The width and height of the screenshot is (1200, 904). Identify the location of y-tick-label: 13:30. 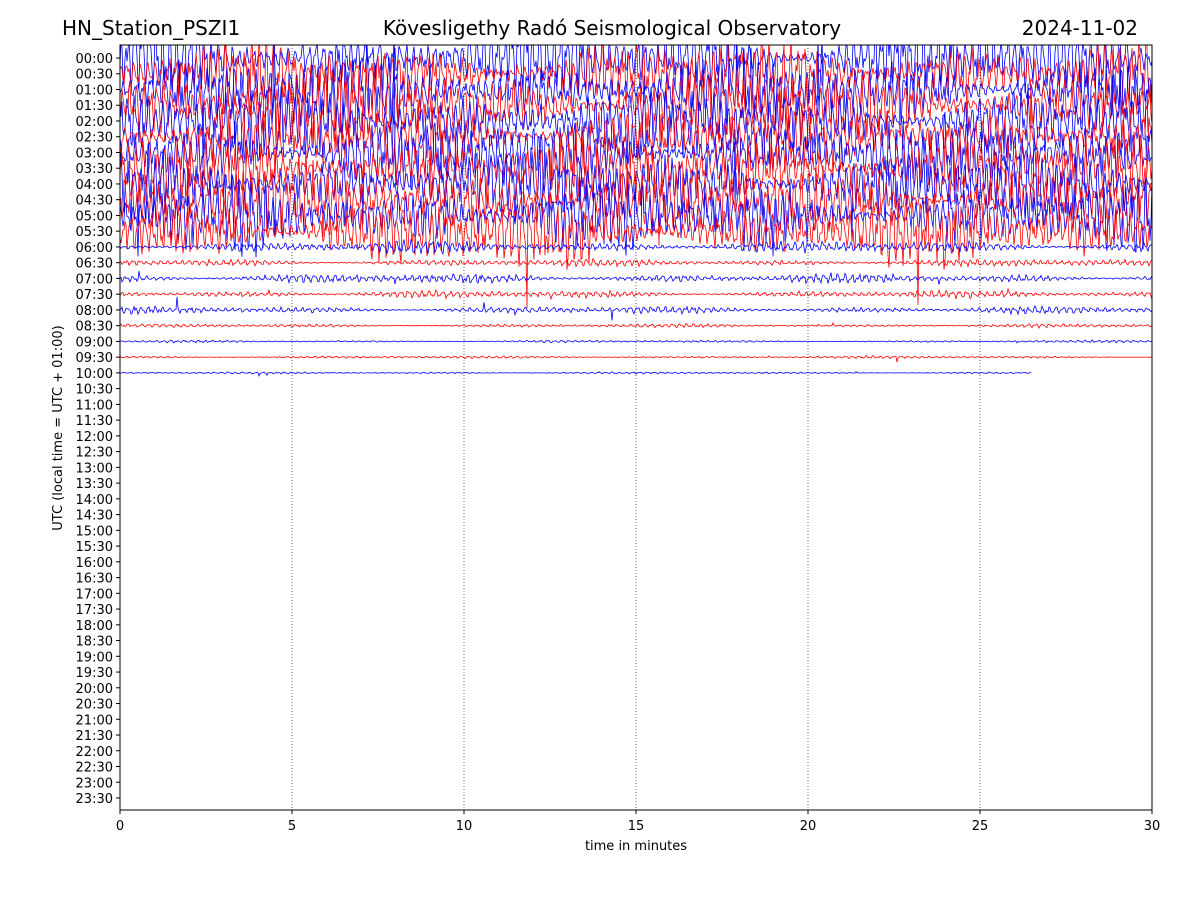
(94, 484).